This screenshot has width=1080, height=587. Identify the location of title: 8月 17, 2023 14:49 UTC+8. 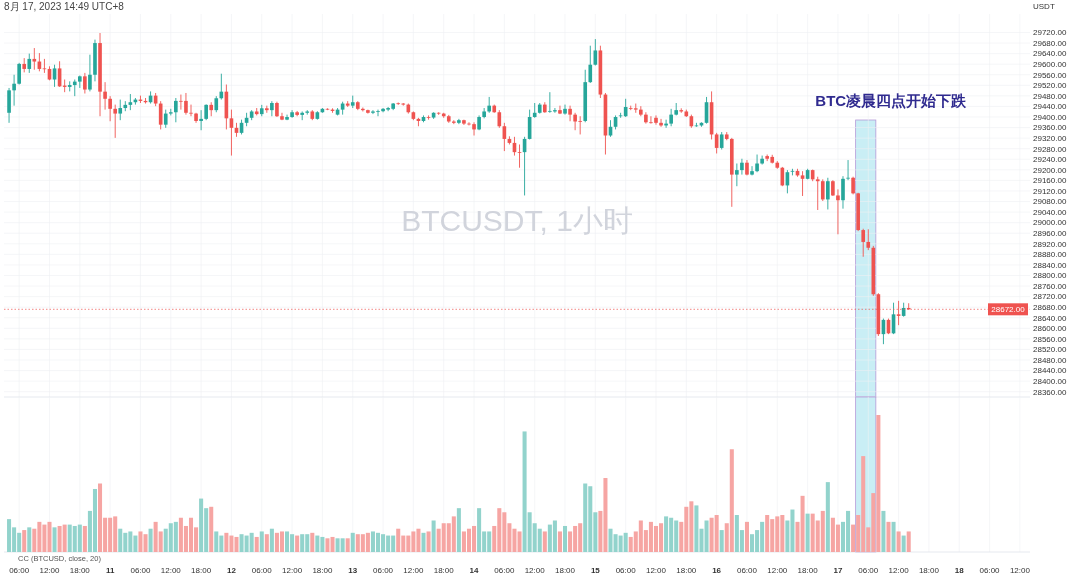
(64, 6).